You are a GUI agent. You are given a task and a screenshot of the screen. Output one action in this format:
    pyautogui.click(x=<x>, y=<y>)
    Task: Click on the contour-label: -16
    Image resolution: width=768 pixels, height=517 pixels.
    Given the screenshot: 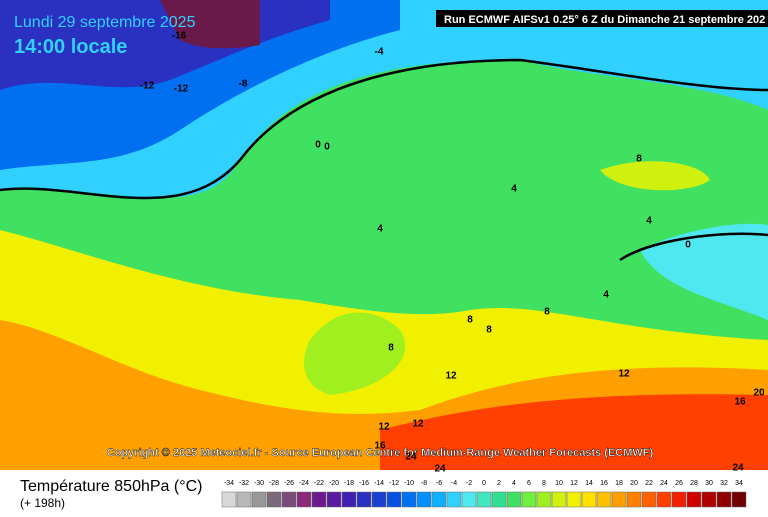 What is the action you would take?
    pyautogui.click(x=179, y=36)
    